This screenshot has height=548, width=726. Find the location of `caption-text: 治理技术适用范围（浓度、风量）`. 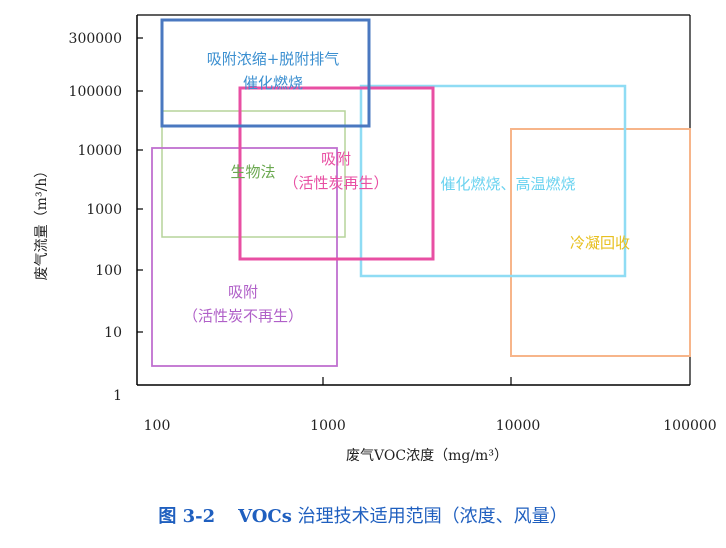

caption-text: 治理技术适用范围（浓度、风量） is located at coordinates (429, 516).